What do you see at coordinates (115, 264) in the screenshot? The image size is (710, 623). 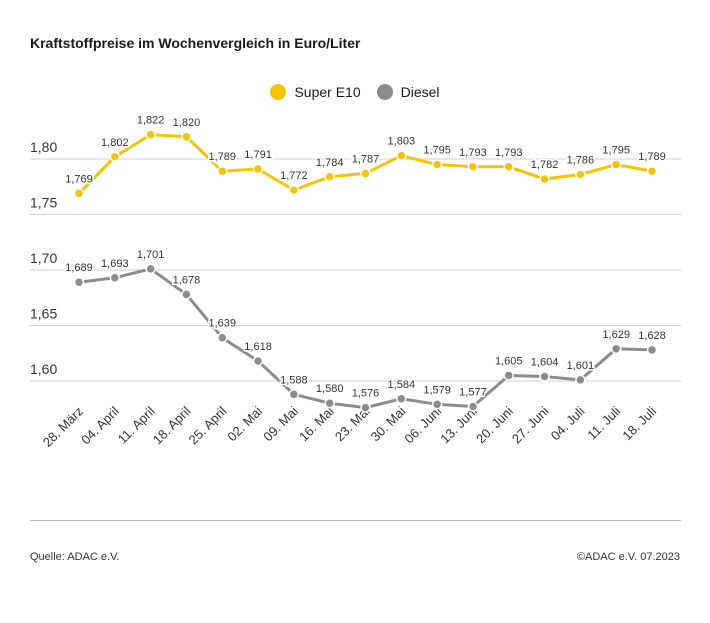 I see `data-label: 1,693` at bounding box center [115, 264].